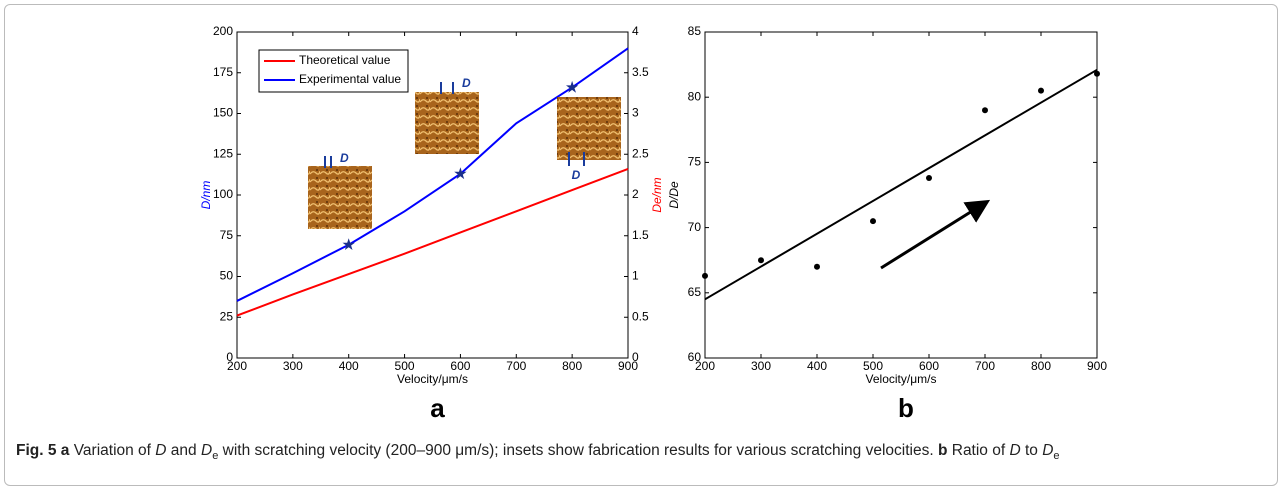  What do you see at coordinates (333, 71) in the screenshot?
I see `legend-box` at bounding box center [333, 71].